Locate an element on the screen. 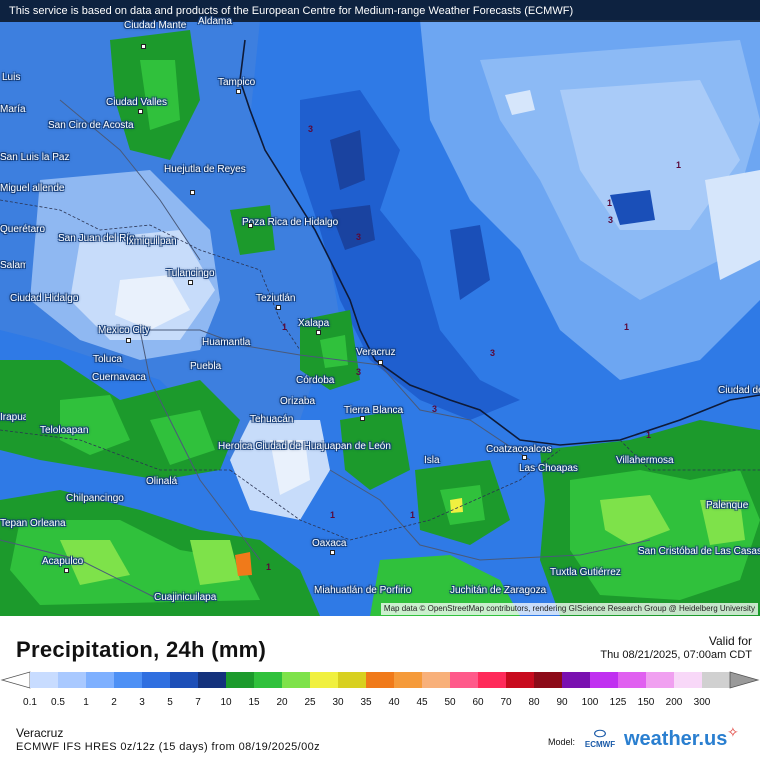 The width and height of the screenshot is (760, 760). colorbar-right-arrow is located at coordinates (744, 680).